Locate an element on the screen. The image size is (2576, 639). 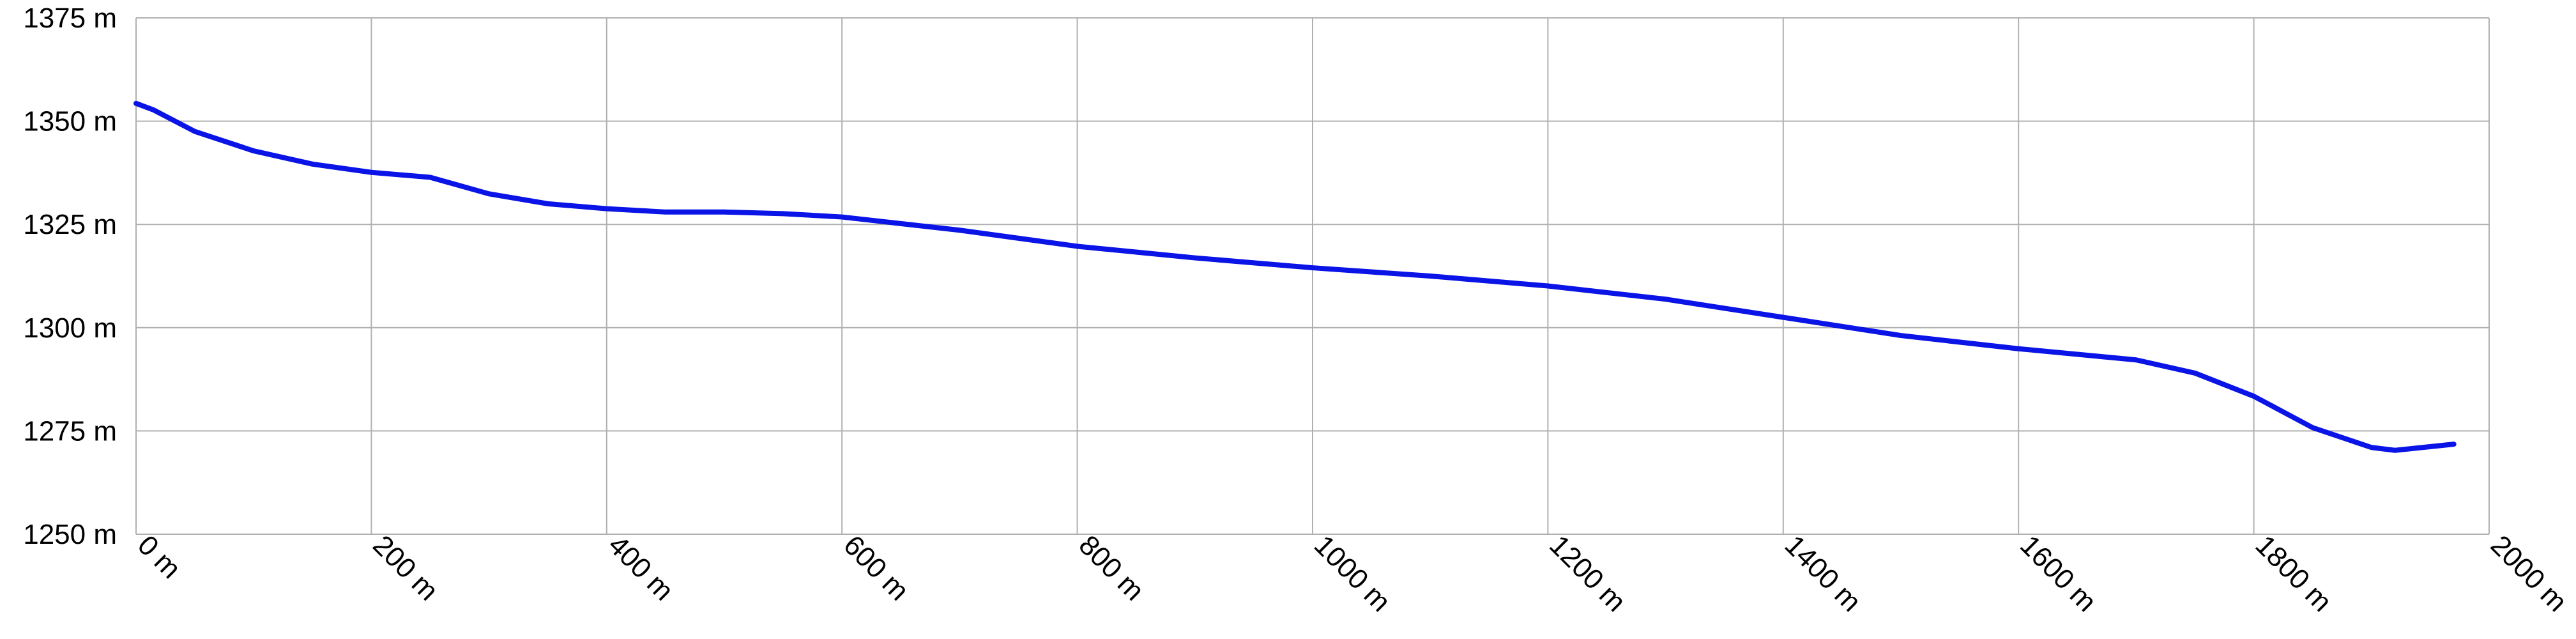
x-tick-label: 800 m is located at coordinates (1111, 567).